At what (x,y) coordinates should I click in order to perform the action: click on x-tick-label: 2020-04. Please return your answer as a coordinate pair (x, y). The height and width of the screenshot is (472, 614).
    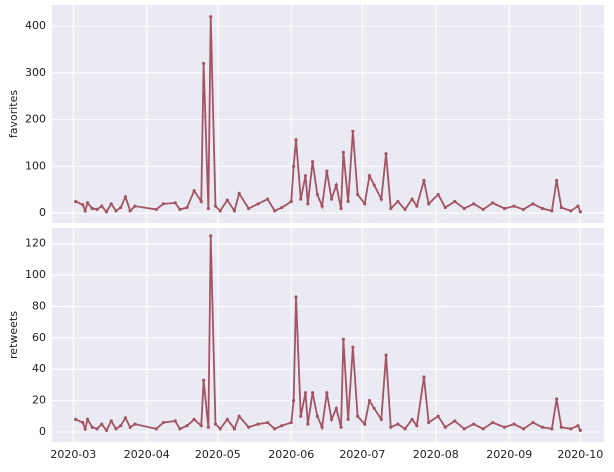
    Looking at the image, I should click on (147, 454).